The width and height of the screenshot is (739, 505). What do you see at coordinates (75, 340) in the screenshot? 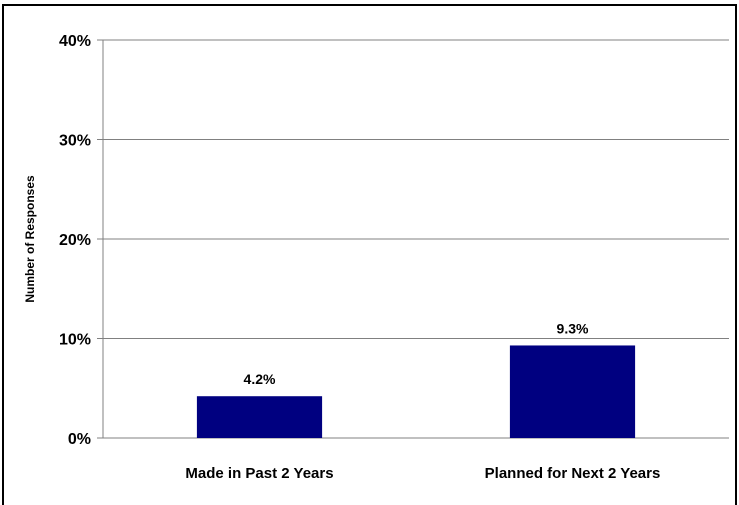
I see `y-tick-label: 10%` at bounding box center [75, 340].